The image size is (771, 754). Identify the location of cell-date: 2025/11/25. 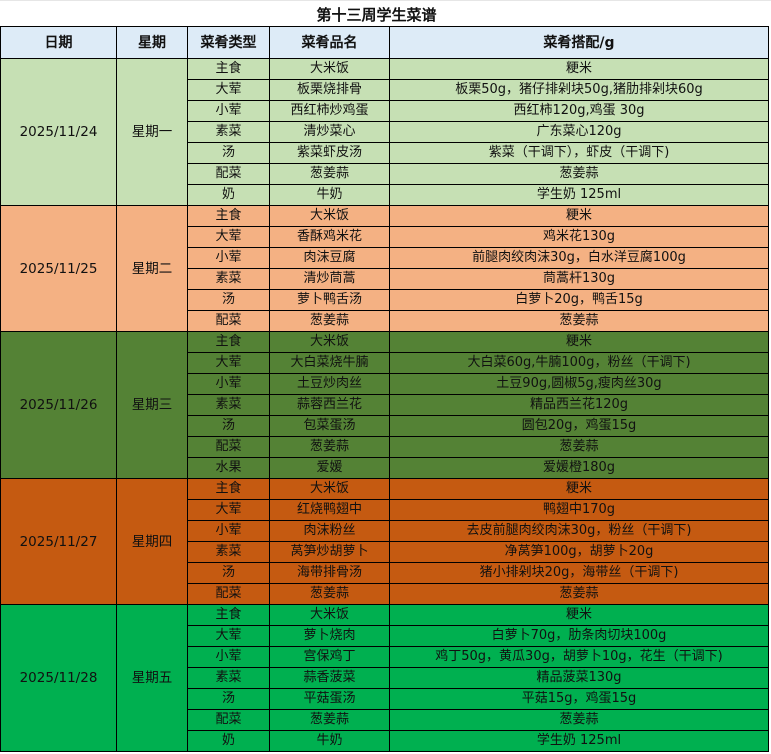
(58, 268).